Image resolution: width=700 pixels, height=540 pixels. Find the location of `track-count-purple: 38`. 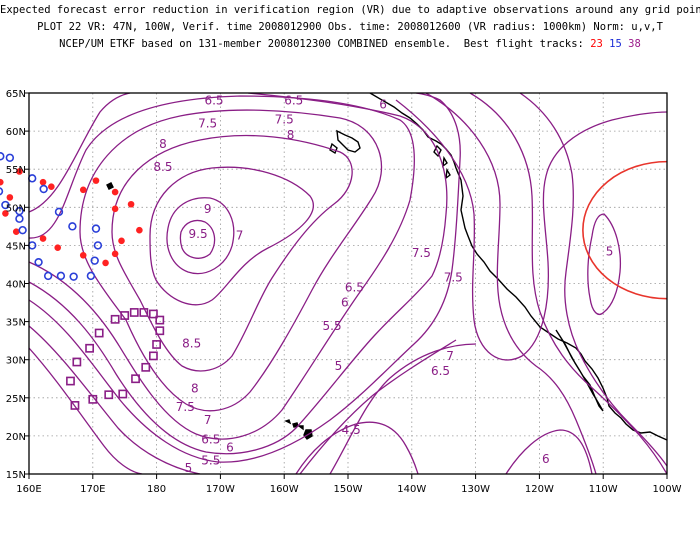

track-count-purple: 38 is located at coordinates (634, 44).